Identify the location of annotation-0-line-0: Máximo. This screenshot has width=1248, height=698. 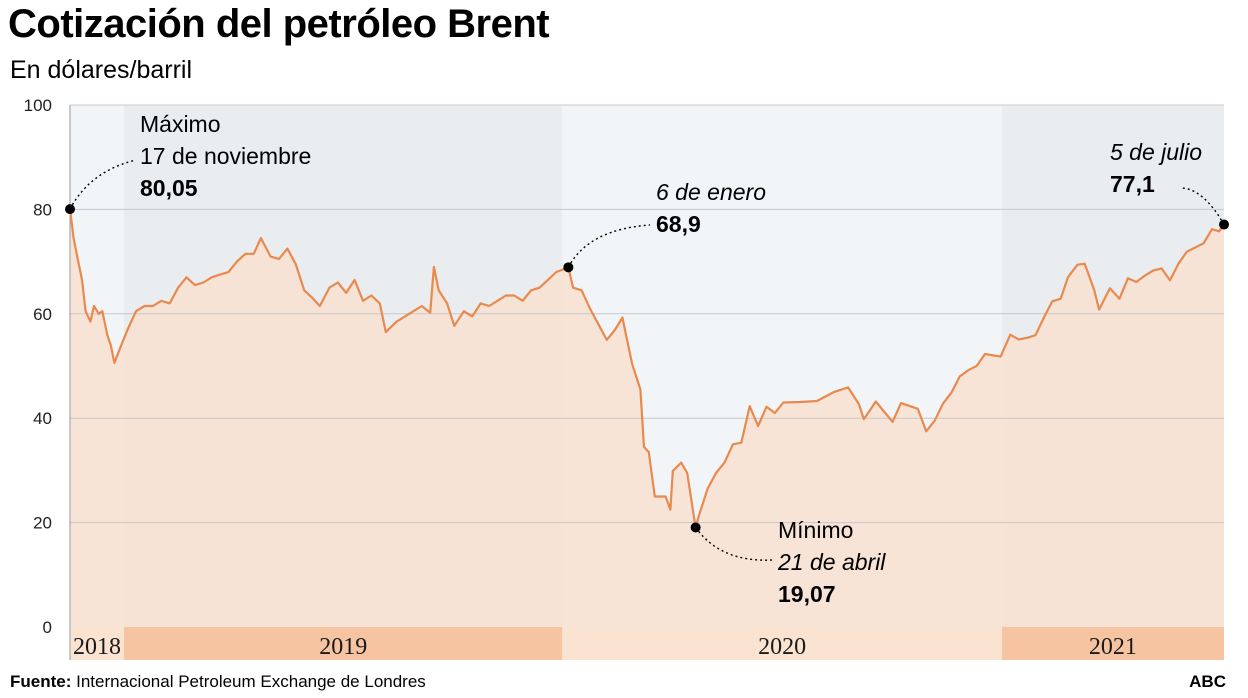
(180, 124).